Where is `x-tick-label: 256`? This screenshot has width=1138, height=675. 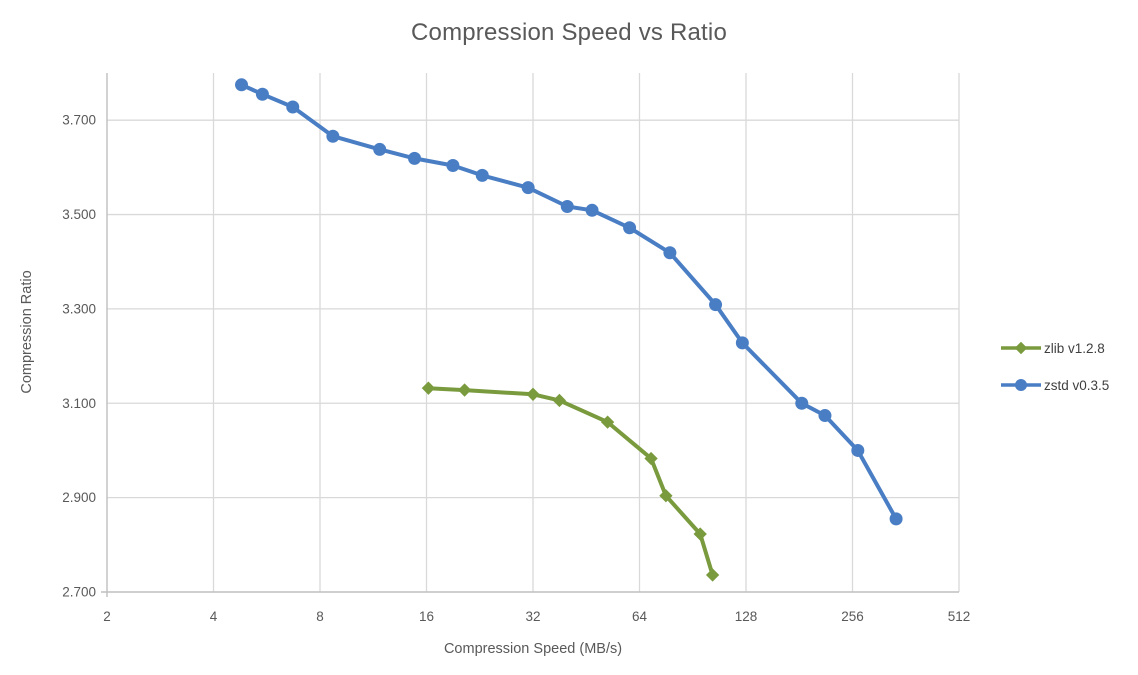 x-tick-label: 256 is located at coordinates (852, 616).